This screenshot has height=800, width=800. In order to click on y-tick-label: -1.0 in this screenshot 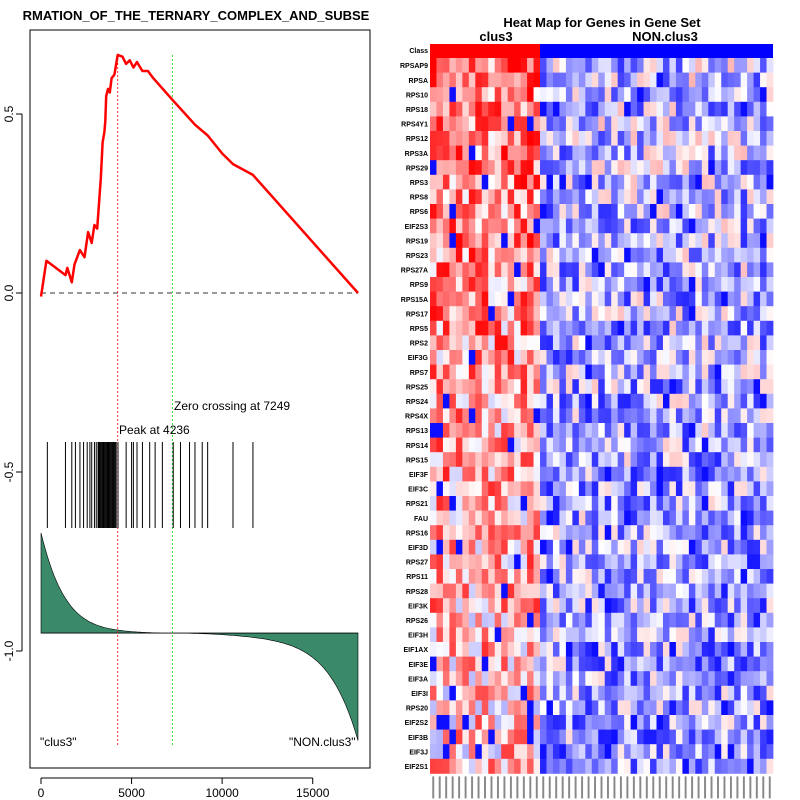, I will do `click(9, 650)`.